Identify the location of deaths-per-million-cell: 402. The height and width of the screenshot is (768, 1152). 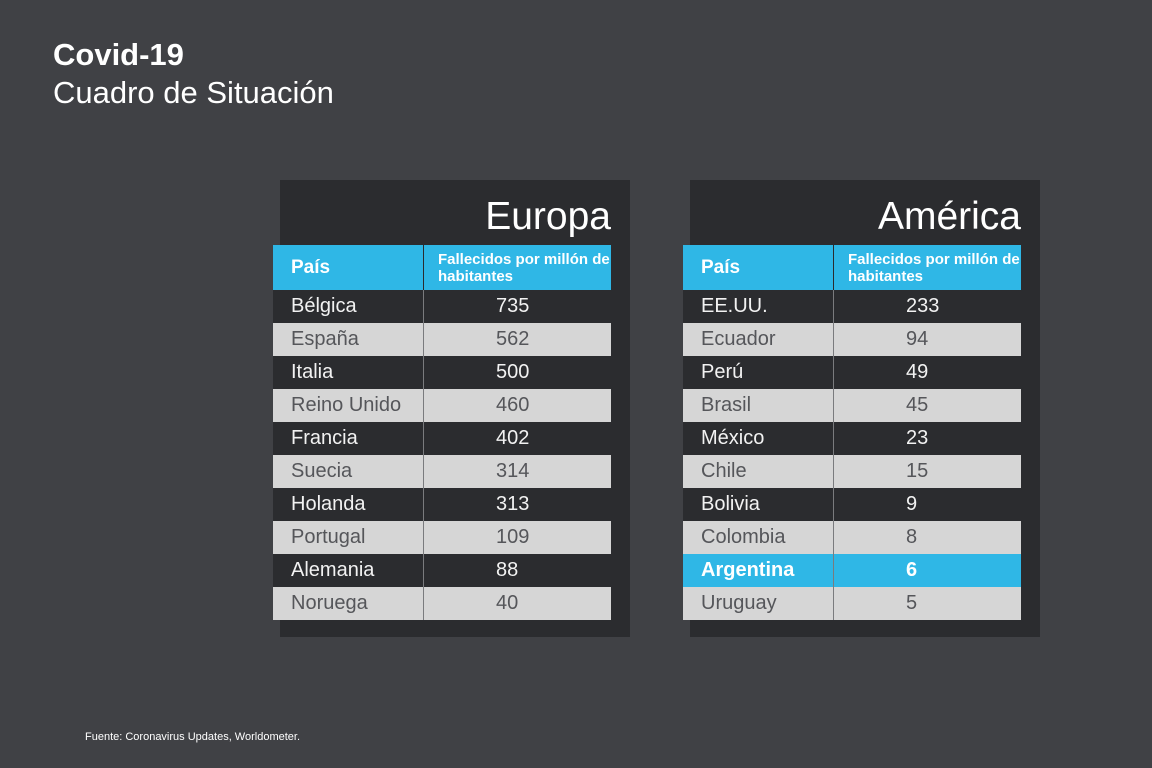
(513, 438).